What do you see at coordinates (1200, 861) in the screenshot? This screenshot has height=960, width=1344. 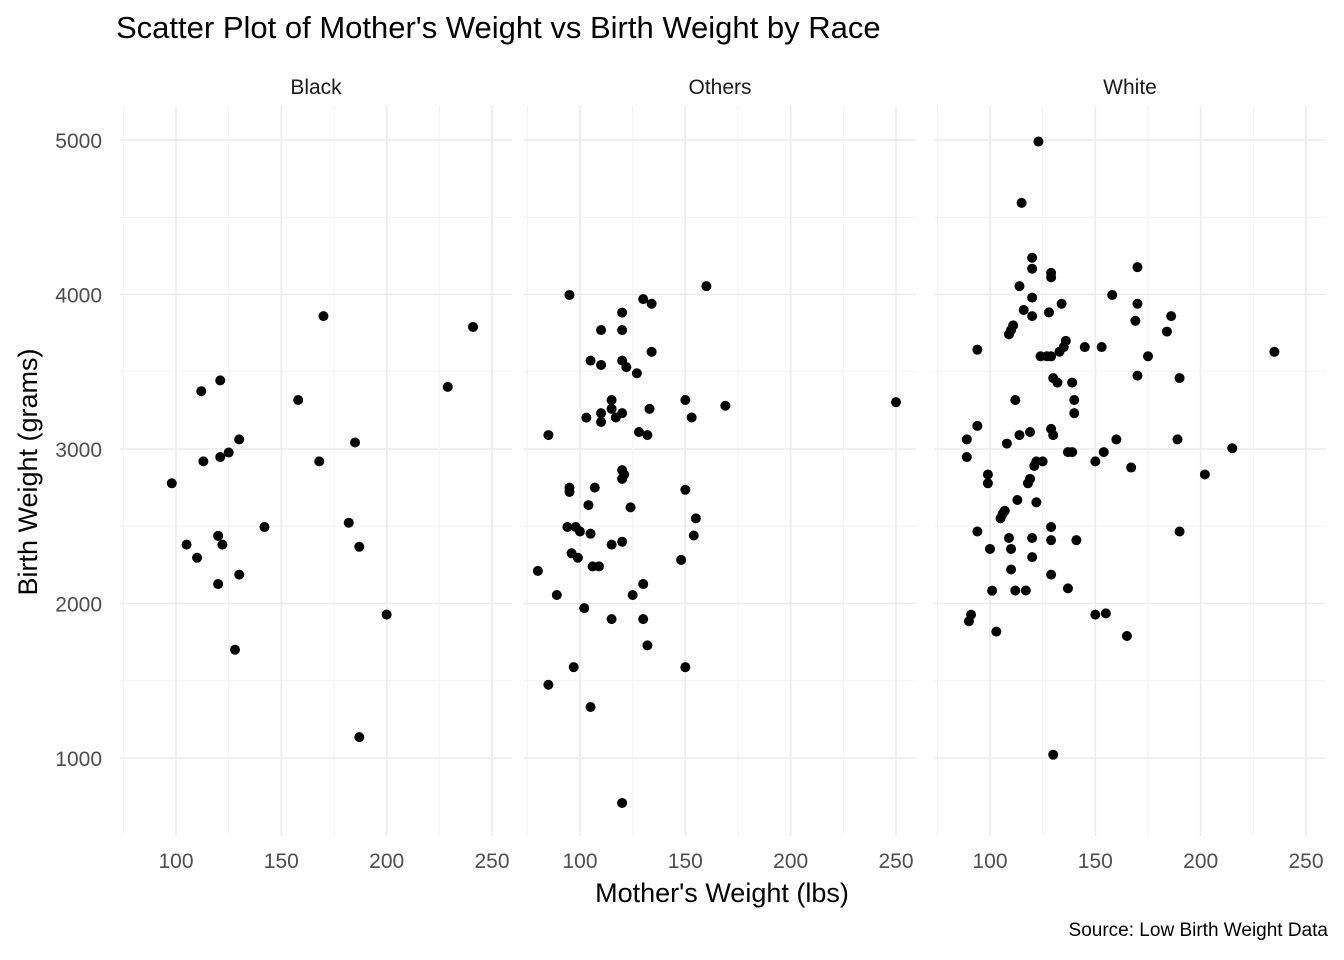 I see `x-tick-label: 200` at bounding box center [1200, 861].